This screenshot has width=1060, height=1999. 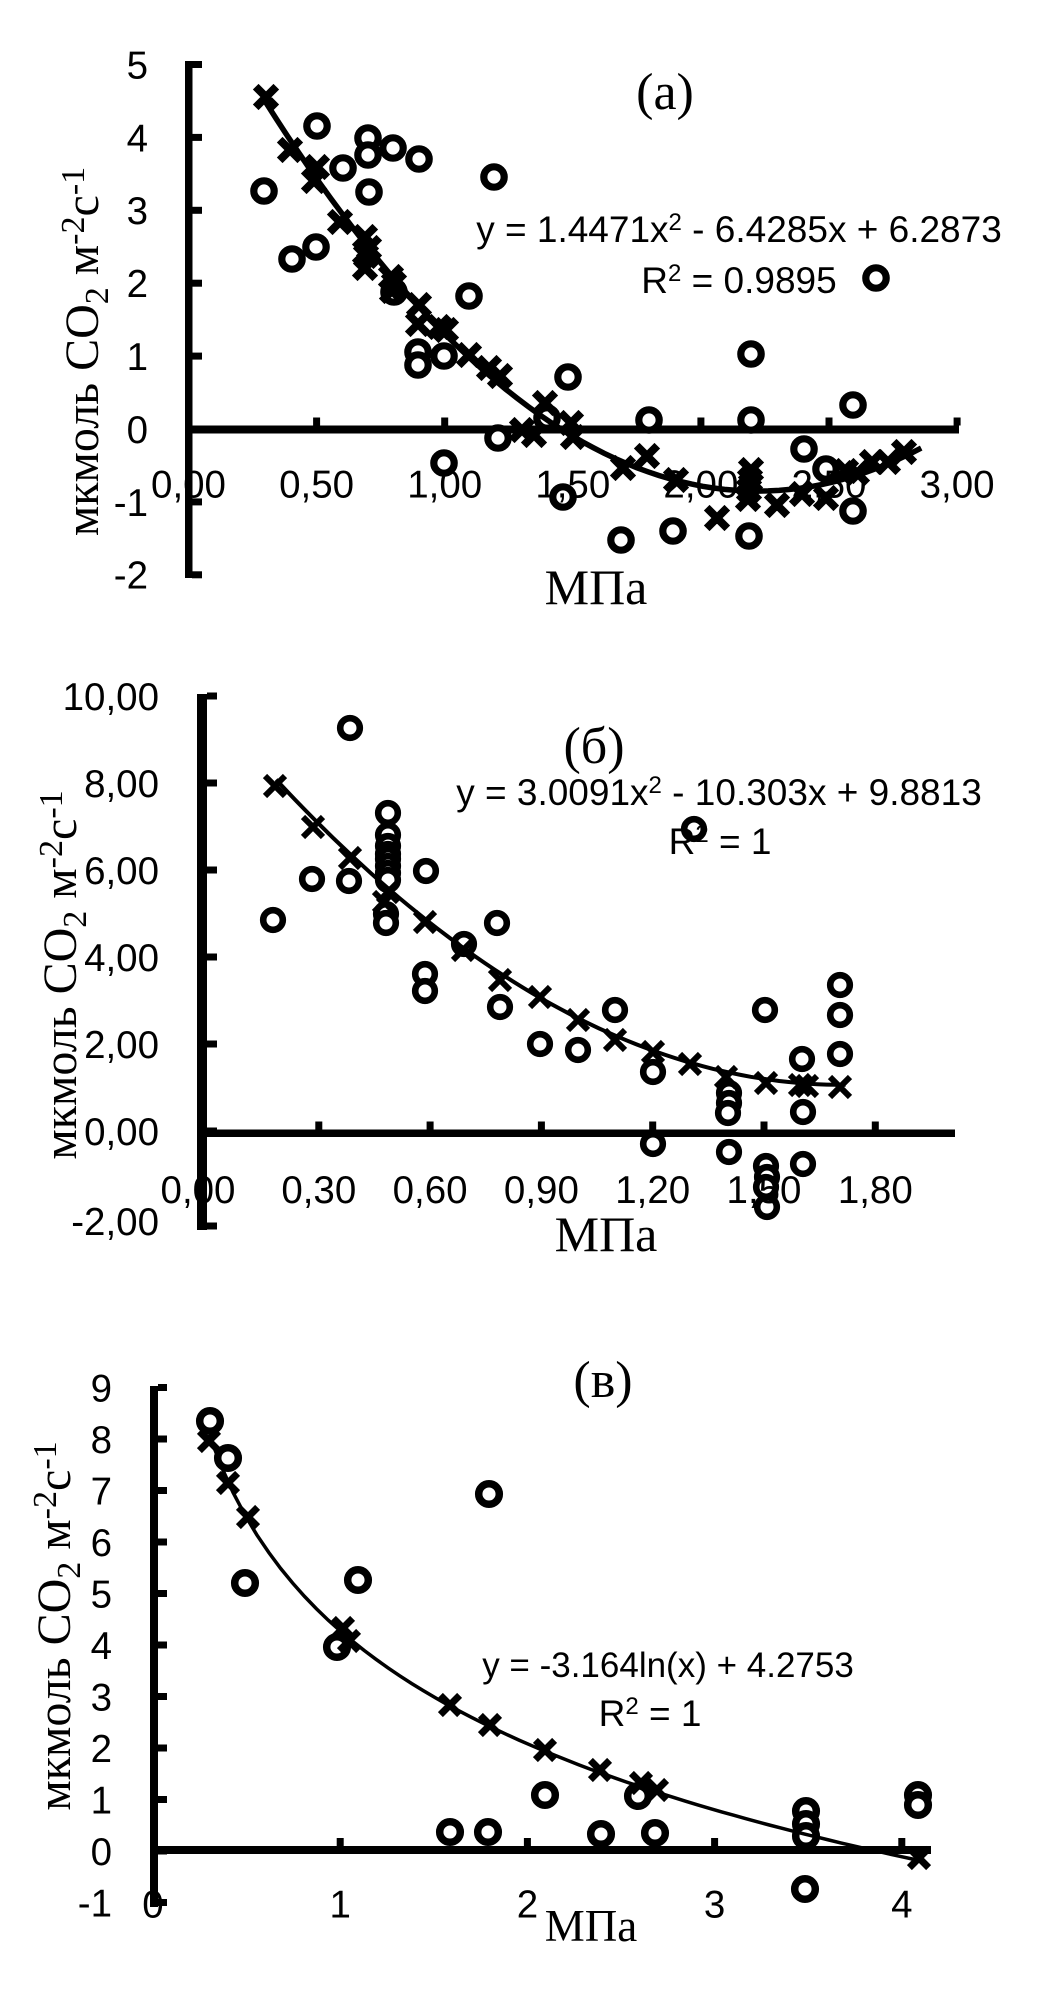 I want to click on svg-text: 0,50, so click(x=316, y=485).